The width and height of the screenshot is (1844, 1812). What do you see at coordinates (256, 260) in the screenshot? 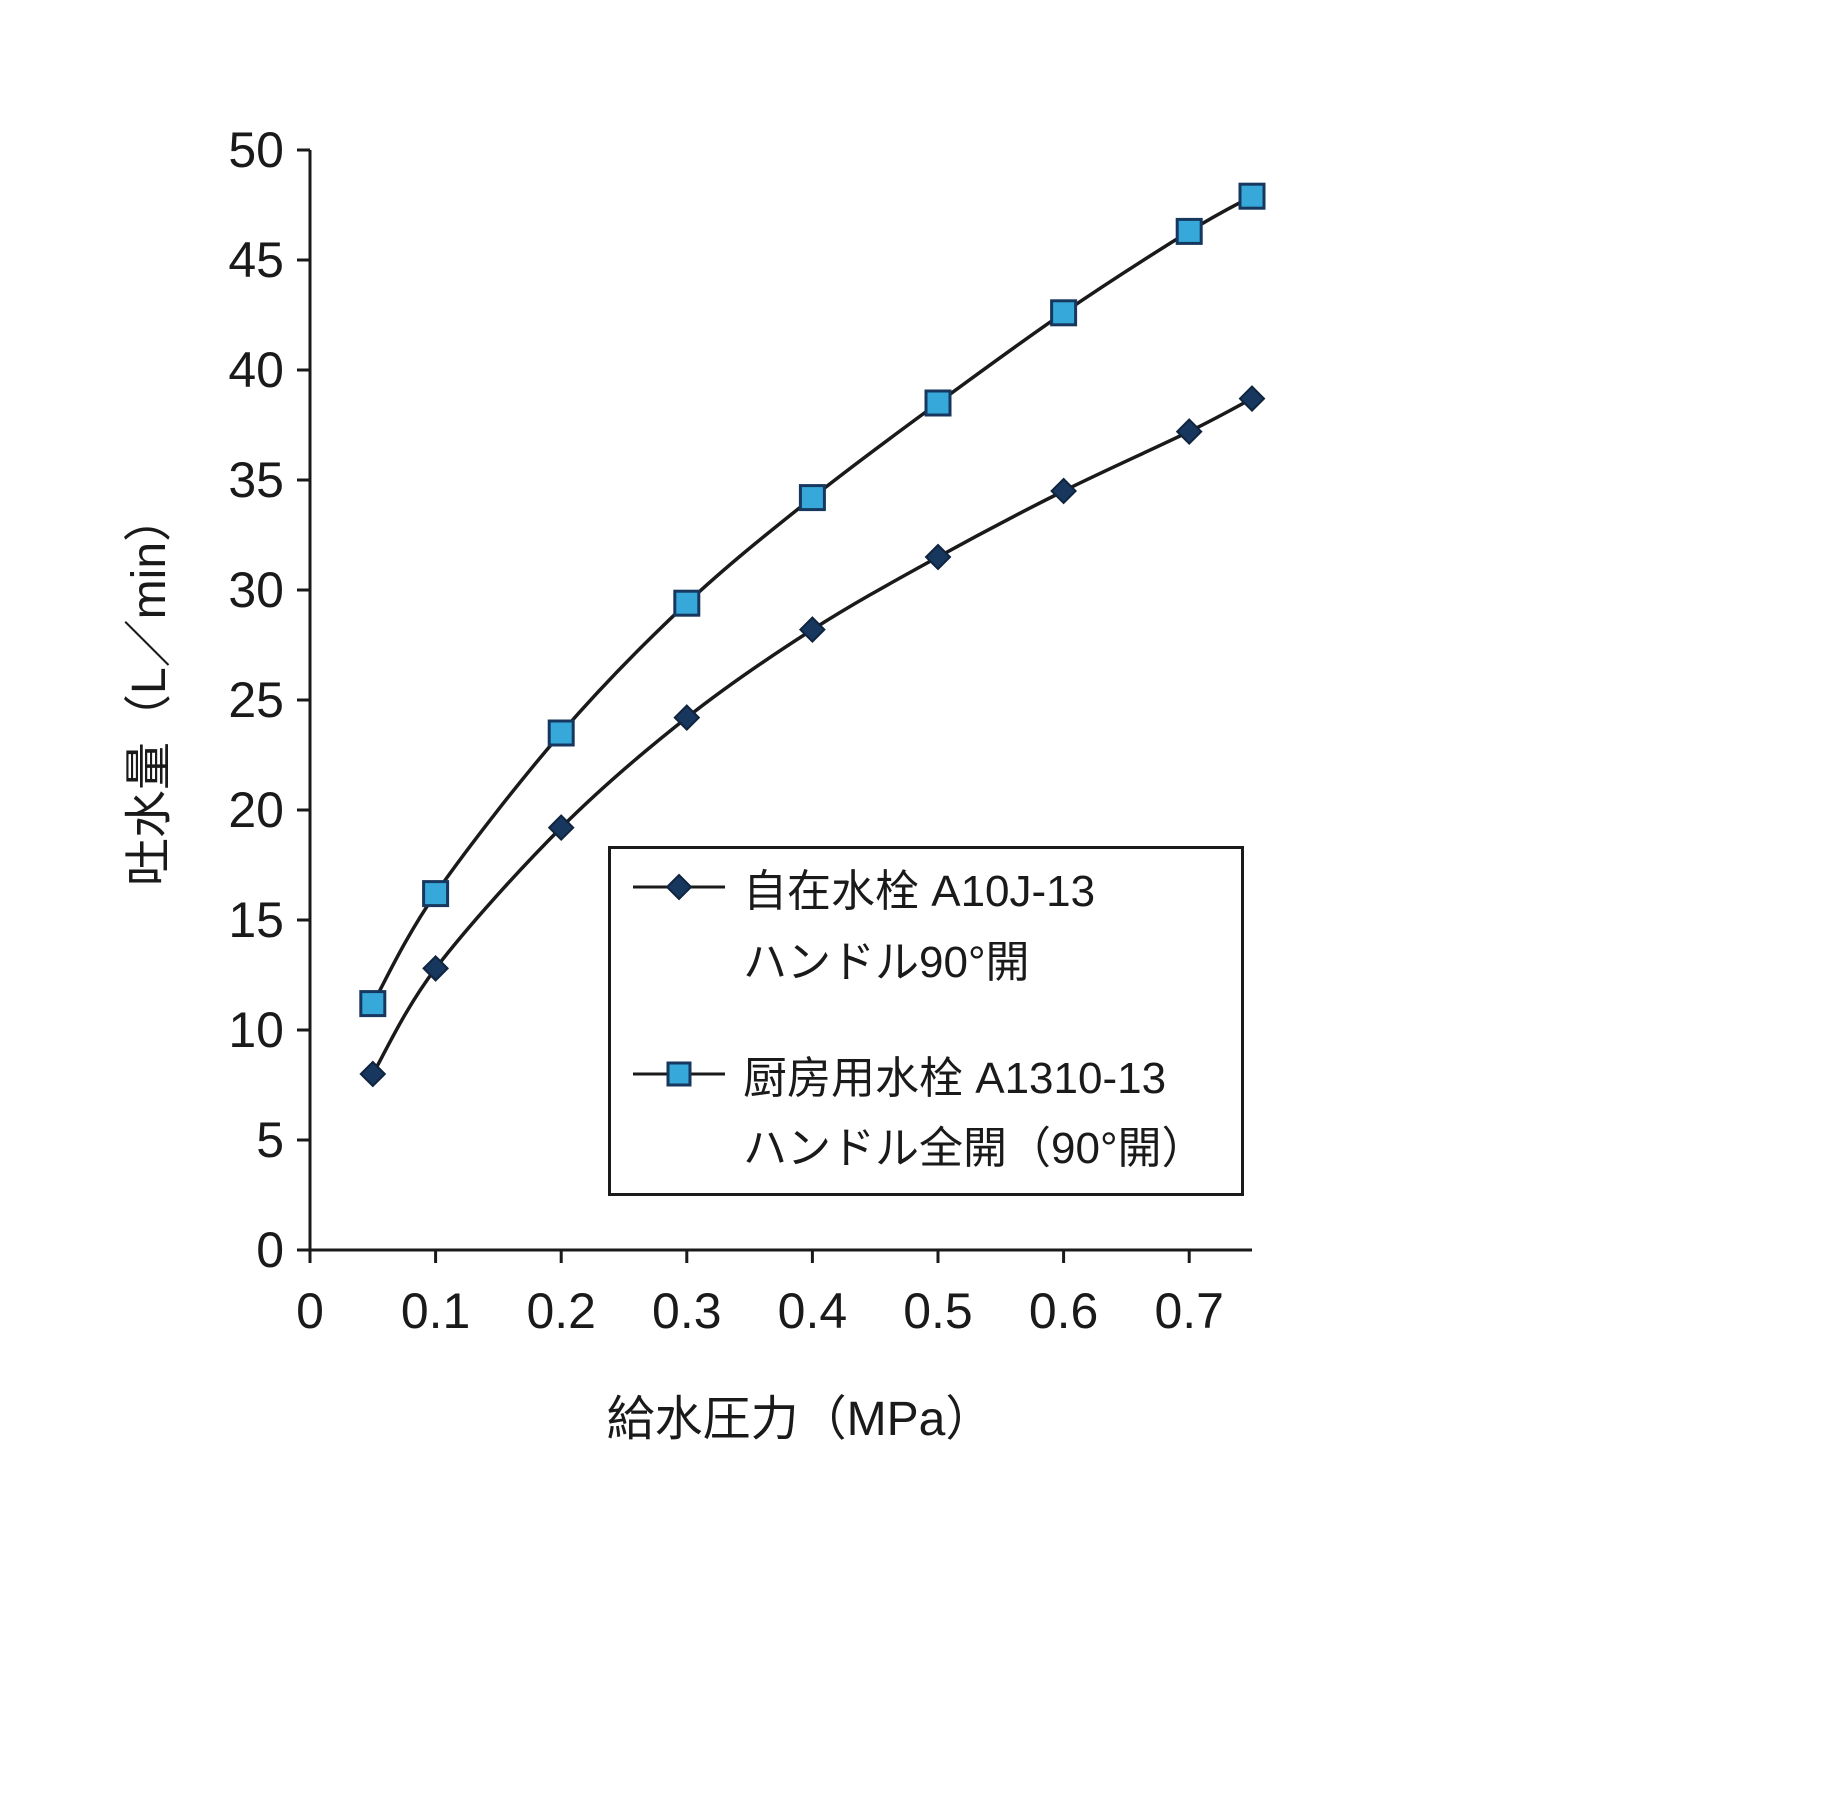
I see `y-tick-label: 45` at bounding box center [256, 260].